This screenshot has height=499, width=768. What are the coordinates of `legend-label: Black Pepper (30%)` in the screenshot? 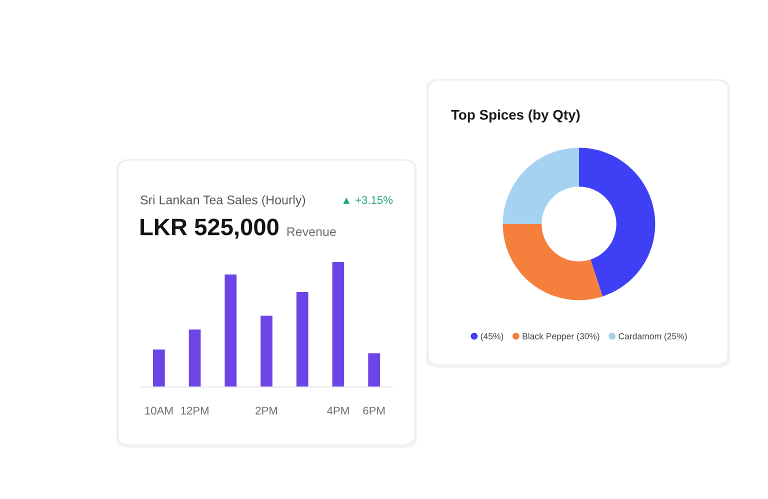 It's located at (561, 337).